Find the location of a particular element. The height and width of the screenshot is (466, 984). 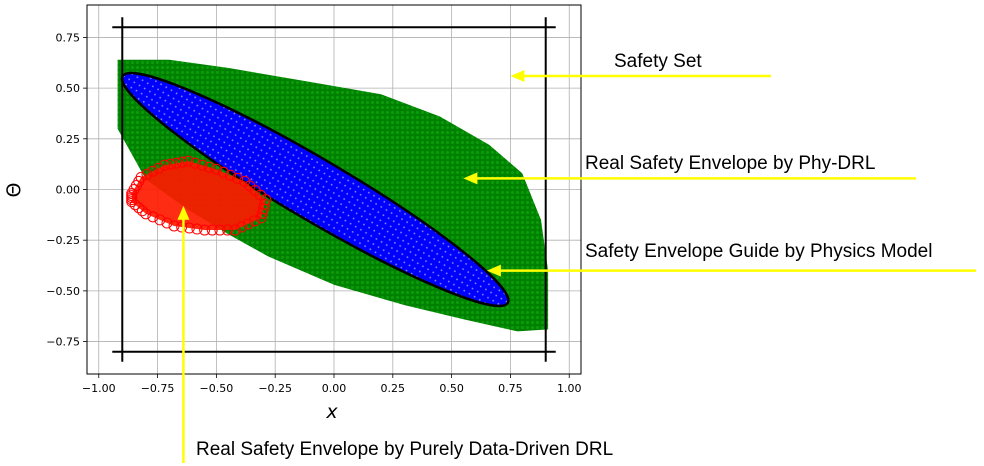

y-tick-label-1: −0.50 is located at coordinates (63, 291).